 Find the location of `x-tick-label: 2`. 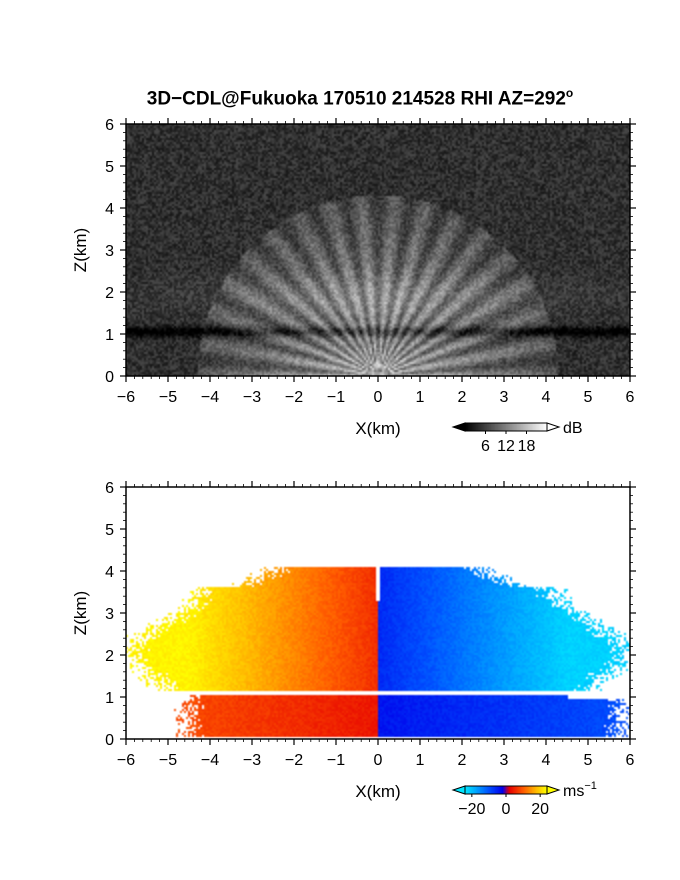

x-tick-label: 2 is located at coordinates (462, 397).